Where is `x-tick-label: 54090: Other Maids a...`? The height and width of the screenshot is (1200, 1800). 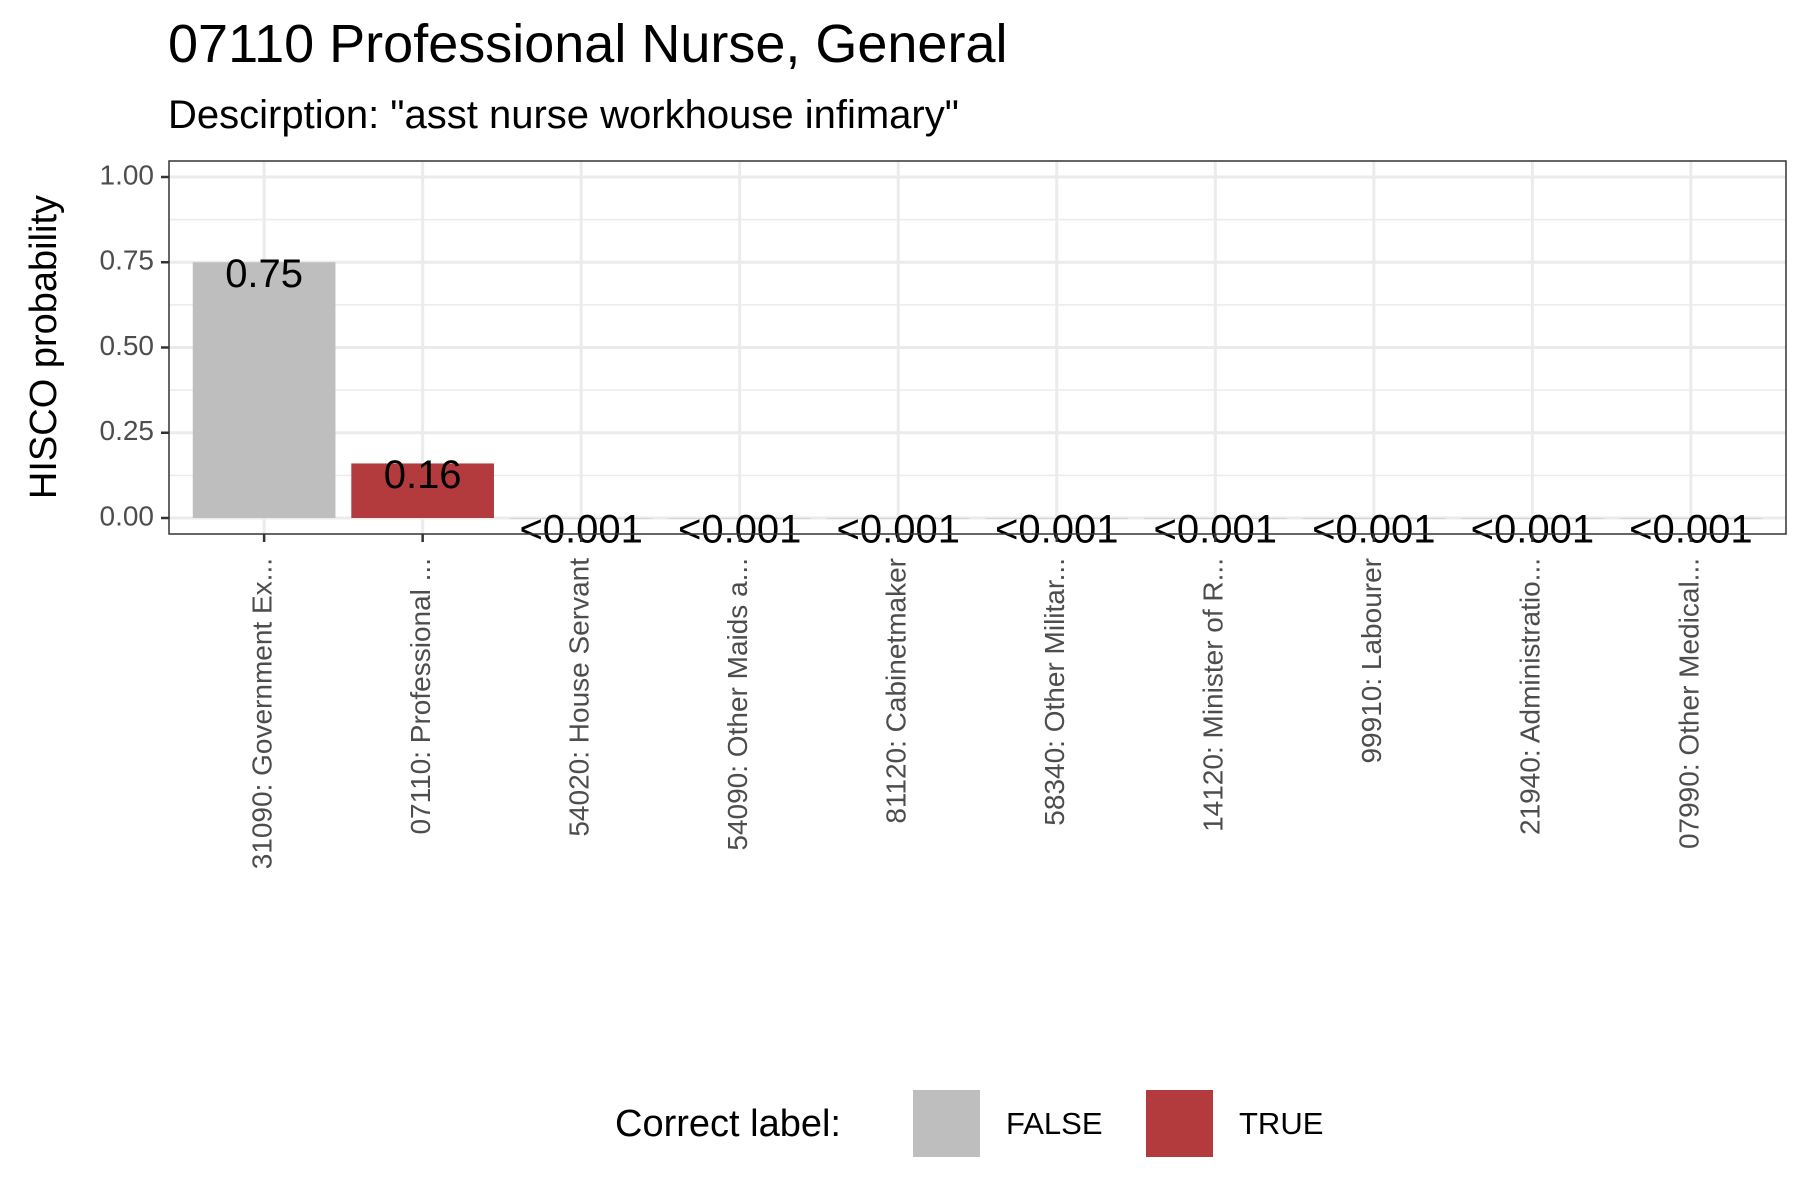 x-tick-label: 54090: Other Maids a... is located at coordinates (737, 704).